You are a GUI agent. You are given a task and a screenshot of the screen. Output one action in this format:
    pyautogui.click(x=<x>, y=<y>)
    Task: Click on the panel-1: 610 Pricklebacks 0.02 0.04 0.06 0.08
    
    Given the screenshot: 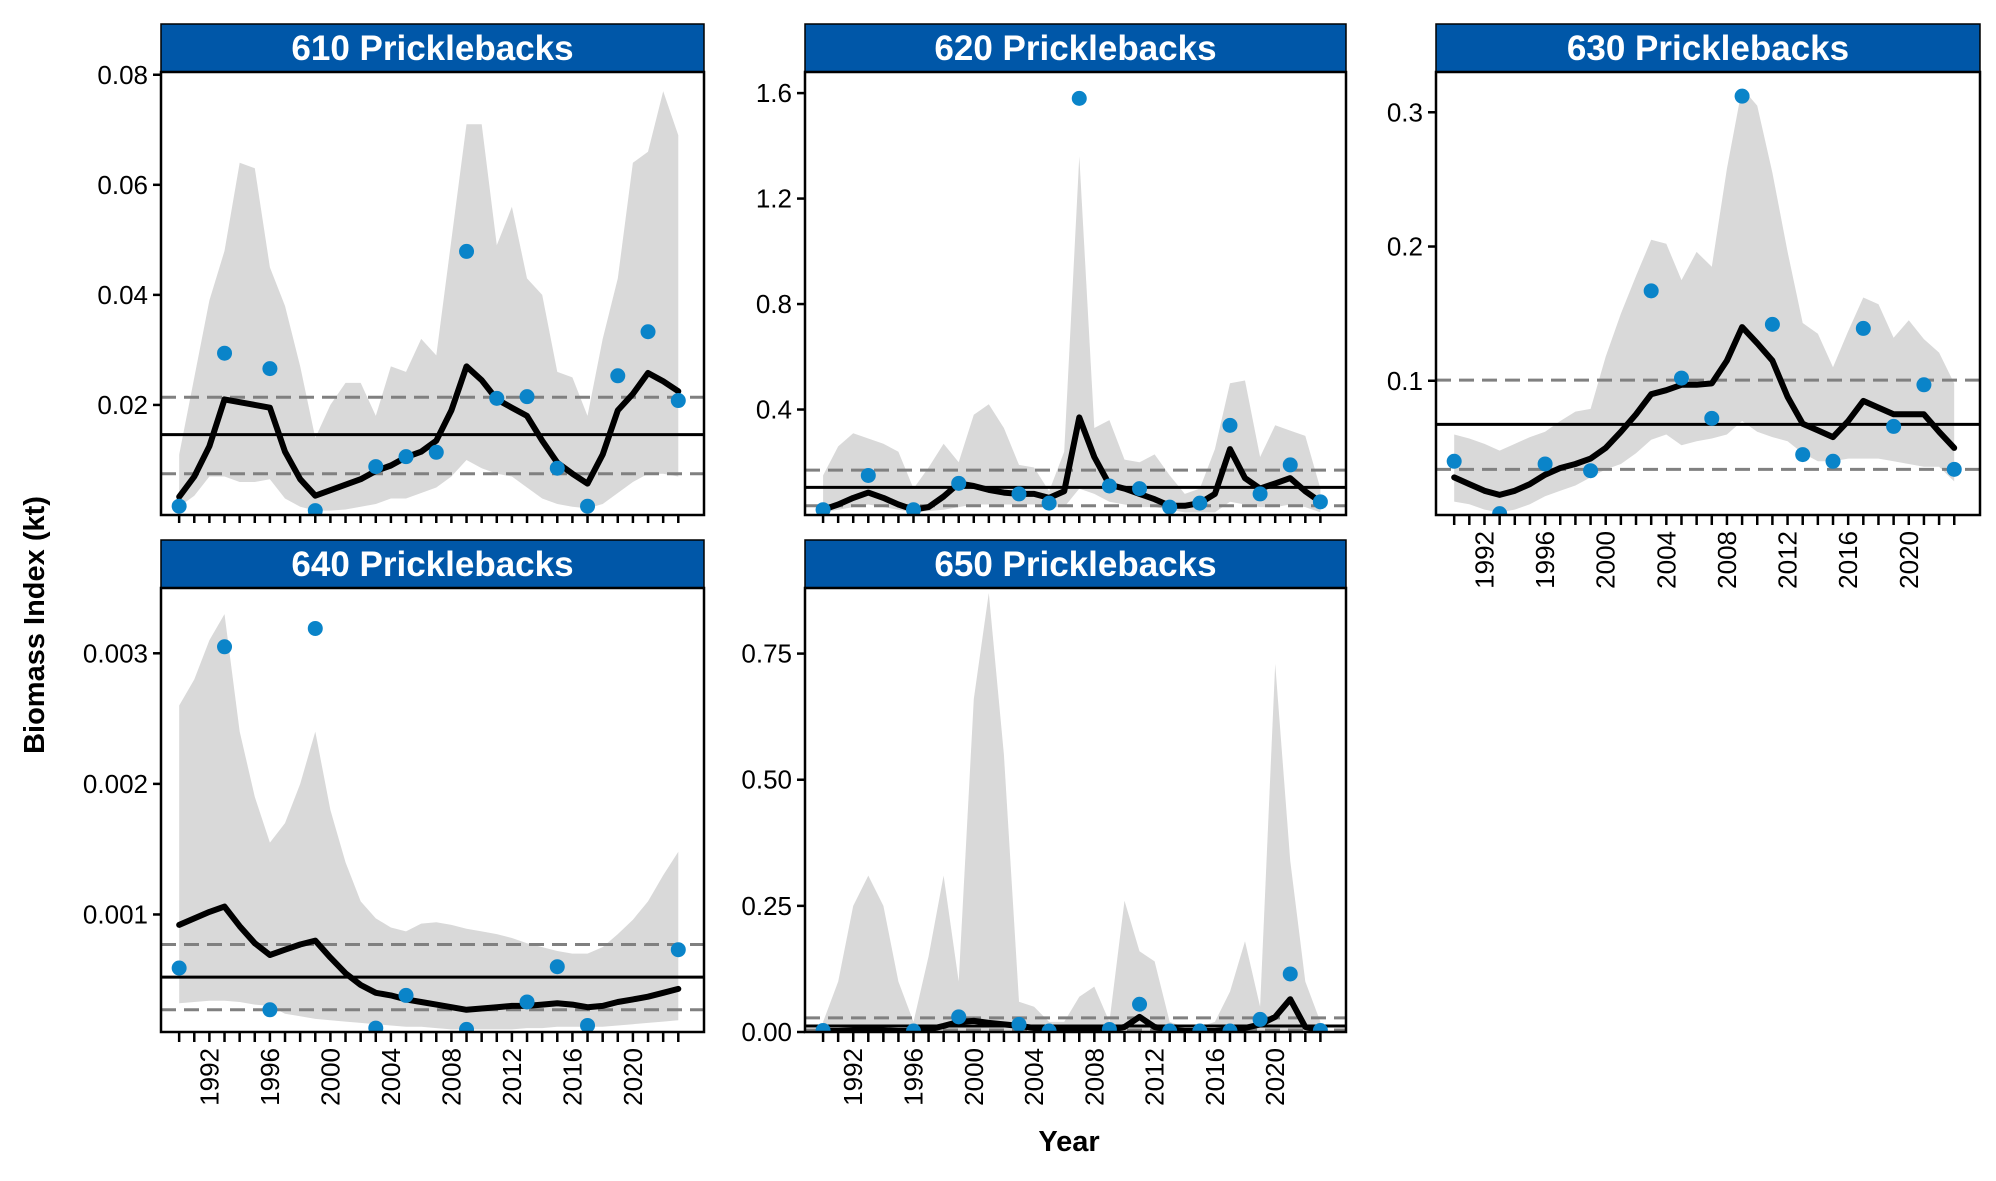 What is the action you would take?
    pyautogui.click(x=401, y=273)
    